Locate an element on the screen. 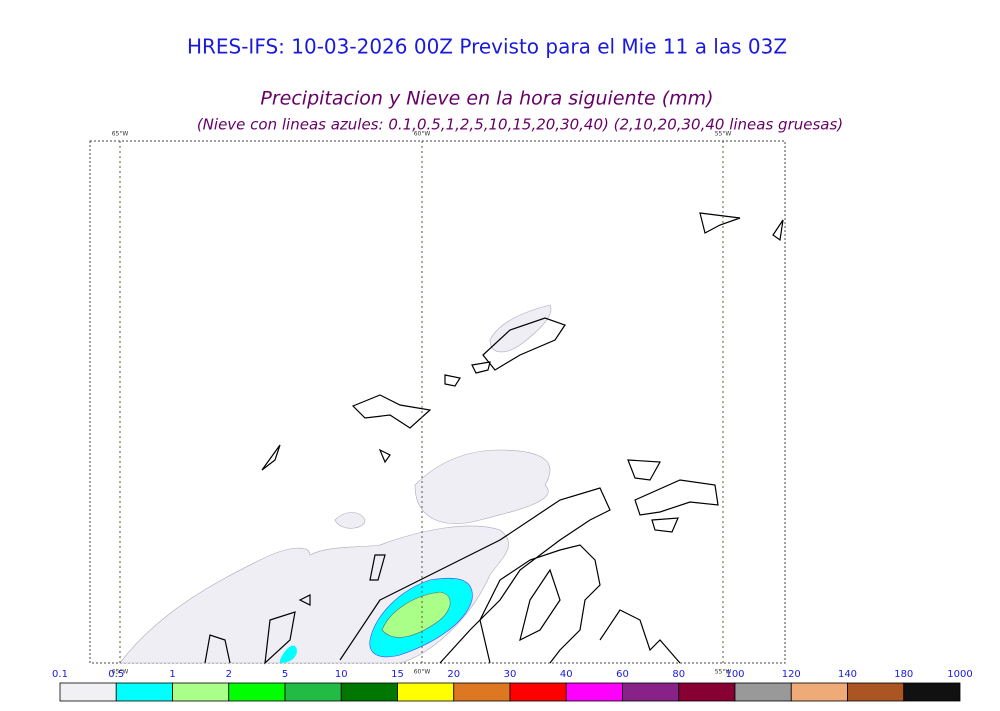 The height and width of the screenshot is (711, 1000). colorbar: 0.1 0.5 1 2 5 10 15 20 30 40 60 80 100 120 140 180 1000 is located at coordinates (512, 685).